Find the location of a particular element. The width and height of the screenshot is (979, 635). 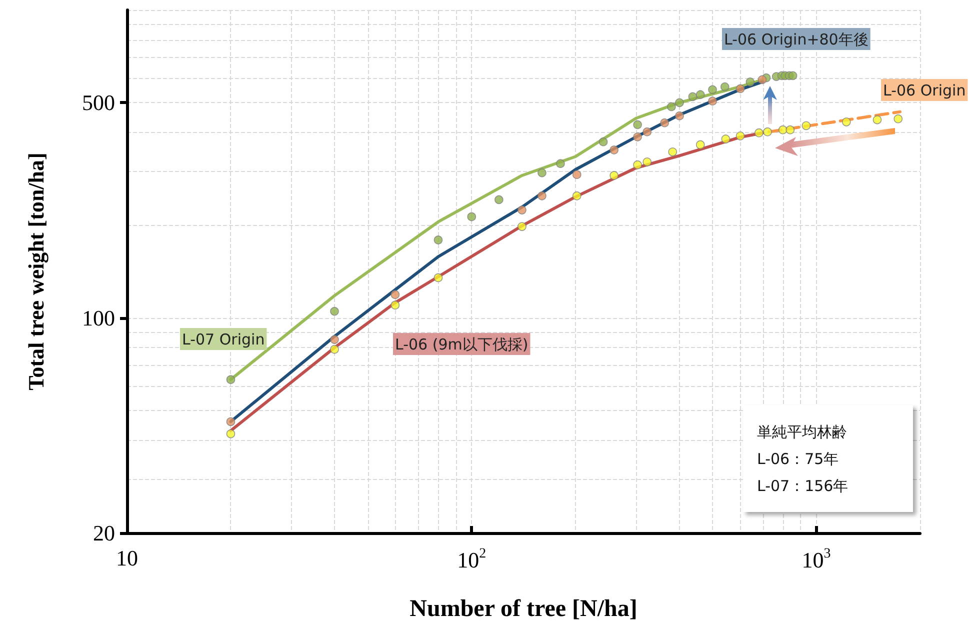

note-card: 単純平均林齢 L-06：75年 L-07：156年 is located at coordinates (828, 458).